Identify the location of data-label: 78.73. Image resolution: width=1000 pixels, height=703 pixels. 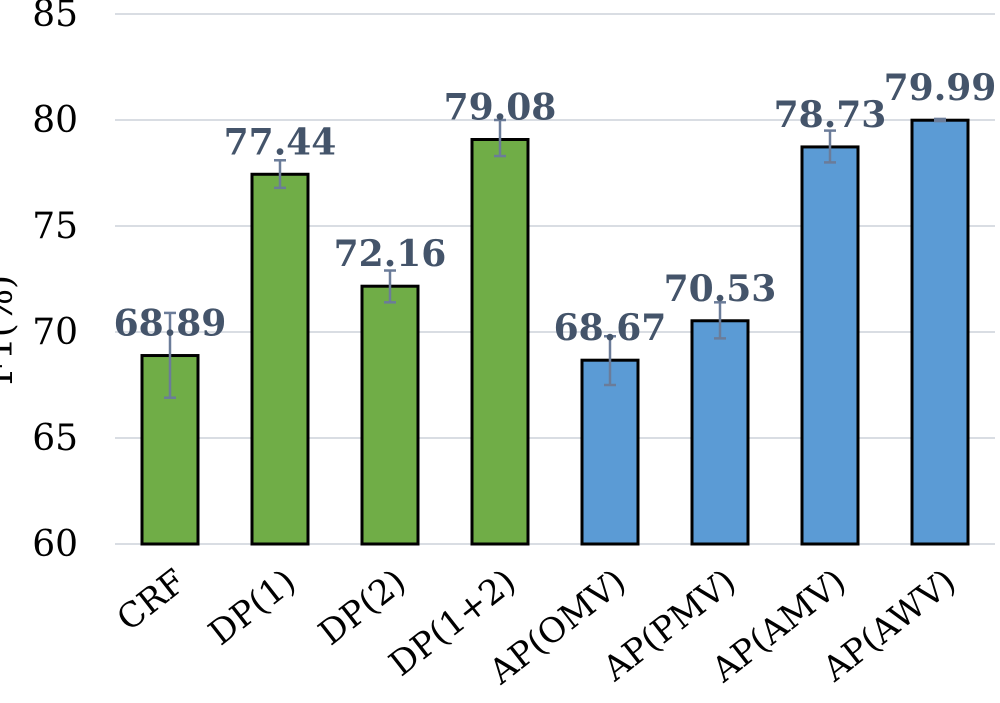
(830, 115).